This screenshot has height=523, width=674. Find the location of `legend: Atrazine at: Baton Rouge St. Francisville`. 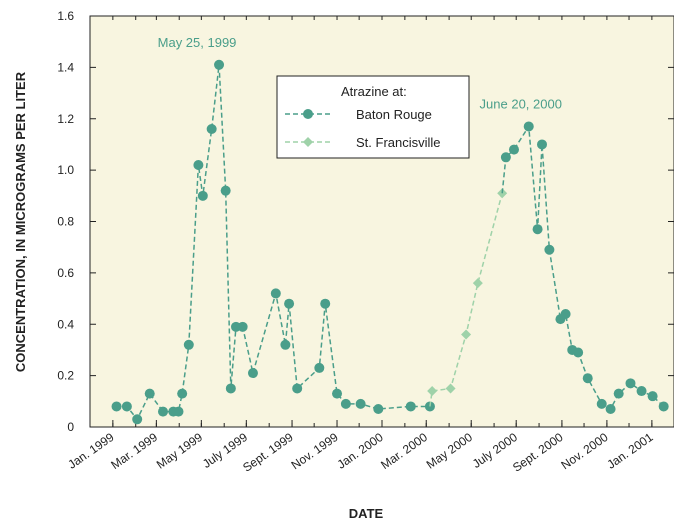

legend: Atrazine at: Baton Rouge St. Francisville is located at coordinates (373, 117).